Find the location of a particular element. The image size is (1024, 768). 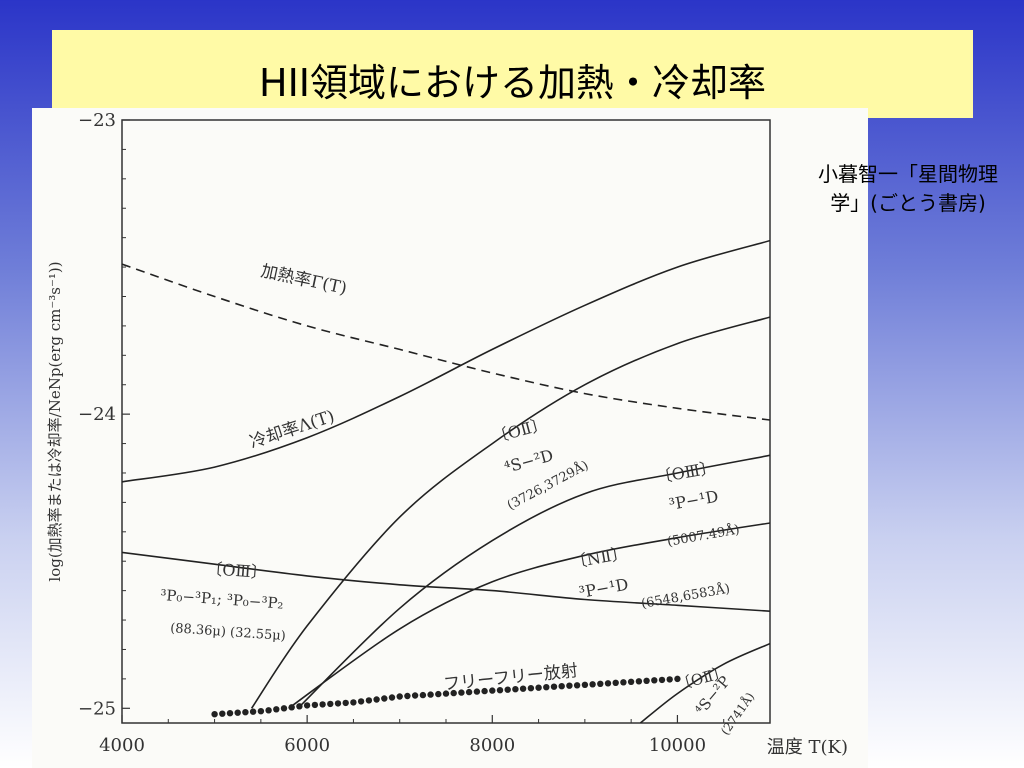

oiii-fine-transition: ³P₀−³P₁; ³P₀−³P₂ is located at coordinates (222, 599).